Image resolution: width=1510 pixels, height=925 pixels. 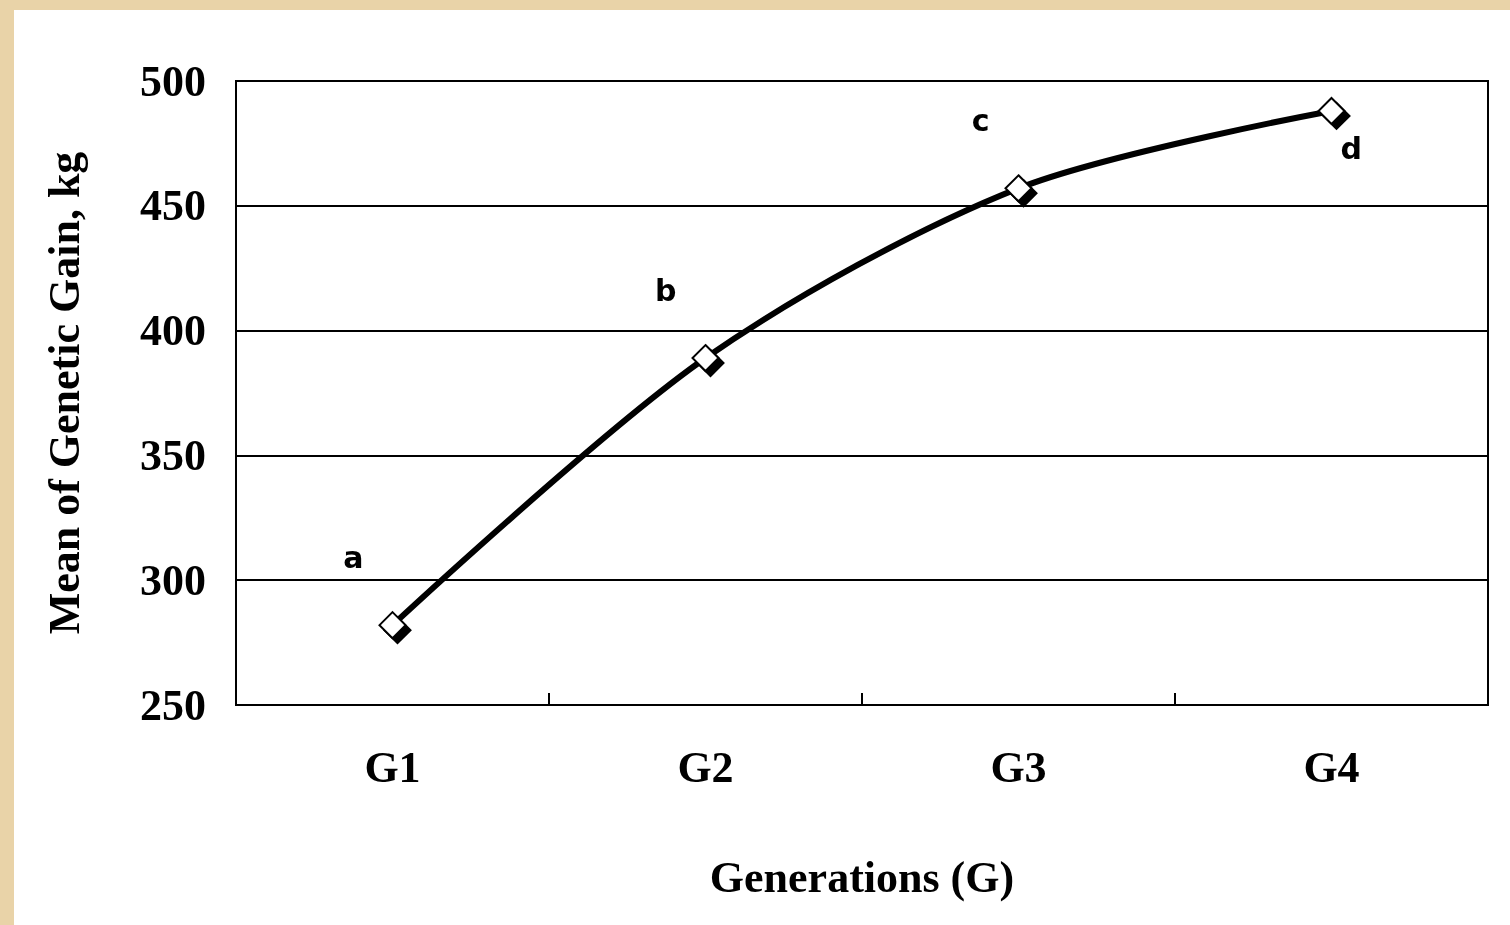 I want to click on x-axis-title: Generations (G), so click(x=862, y=877).